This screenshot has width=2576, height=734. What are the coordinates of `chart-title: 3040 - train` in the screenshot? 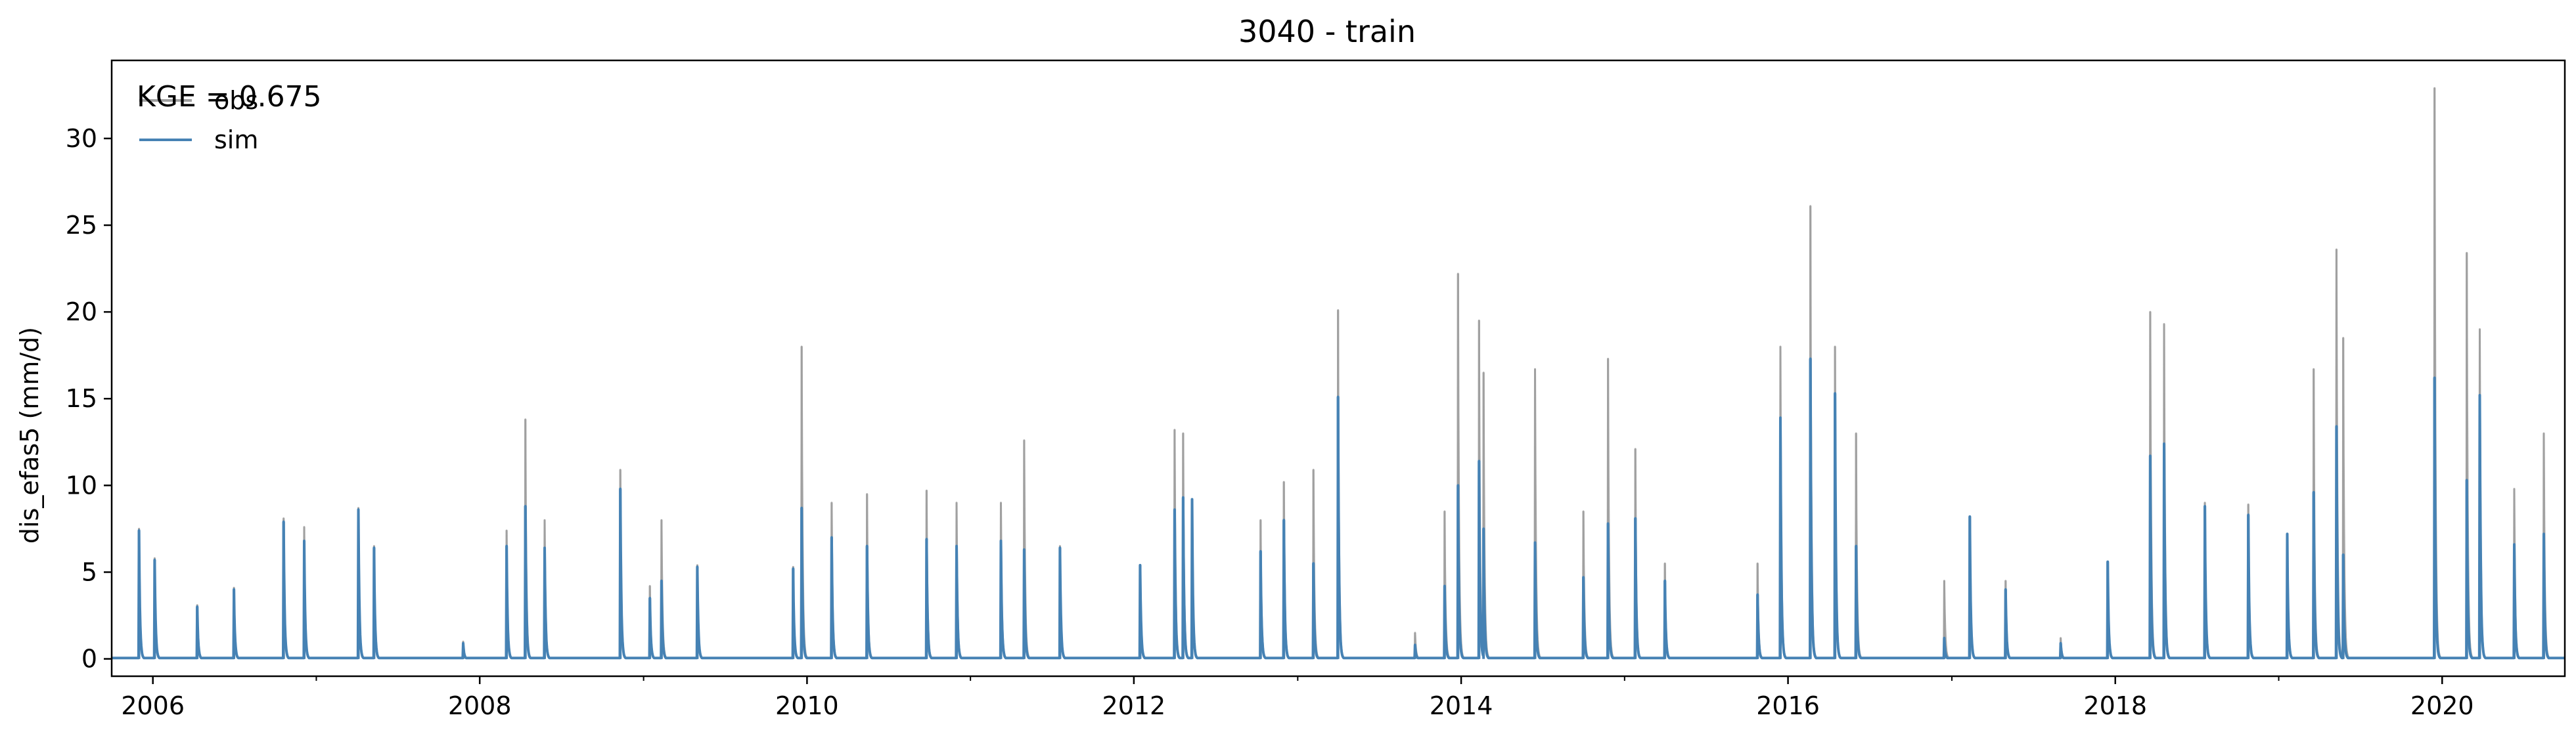 It's located at (1327, 31).